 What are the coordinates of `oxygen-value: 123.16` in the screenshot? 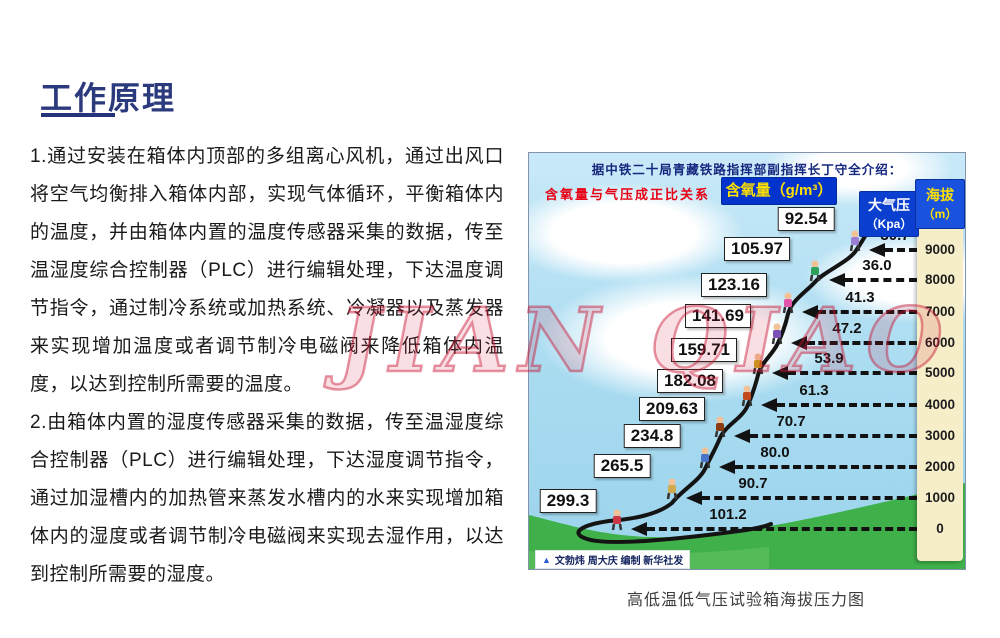 It's located at (734, 285).